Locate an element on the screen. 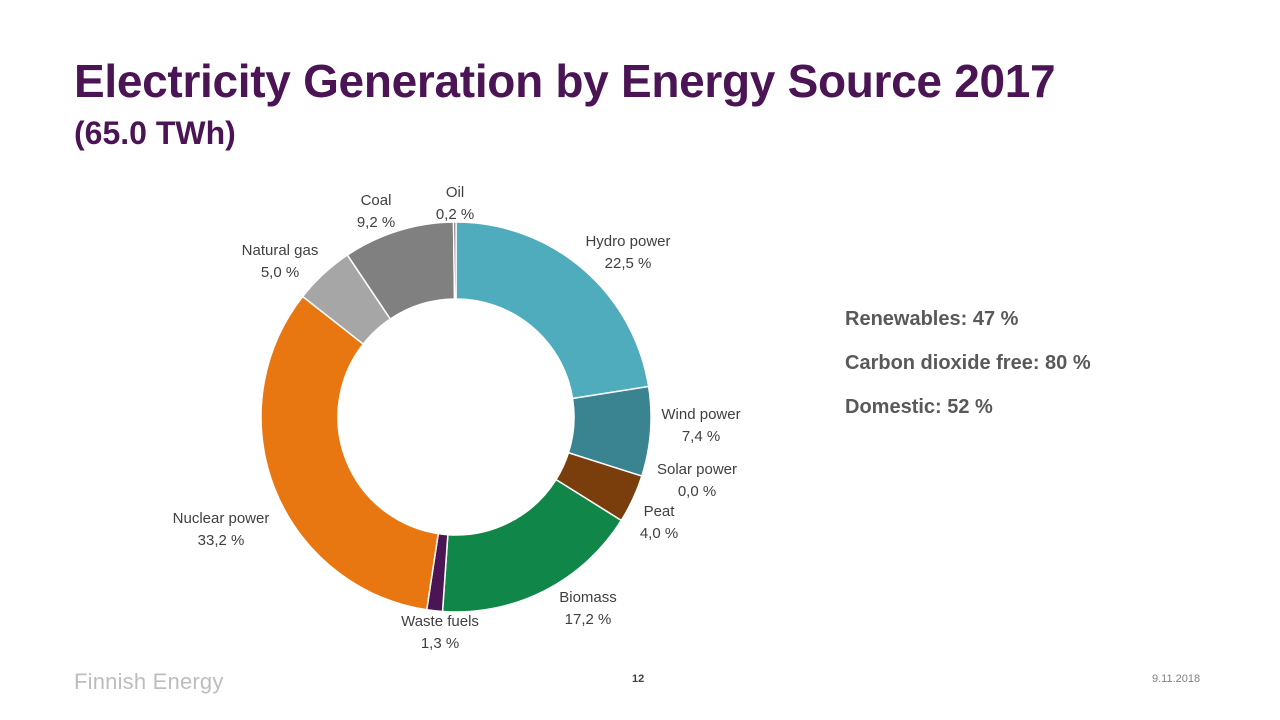 The height and width of the screenshot is (720, 1280). label-biomass: Biomass 17,2 % is located at coordinates (588, 608).